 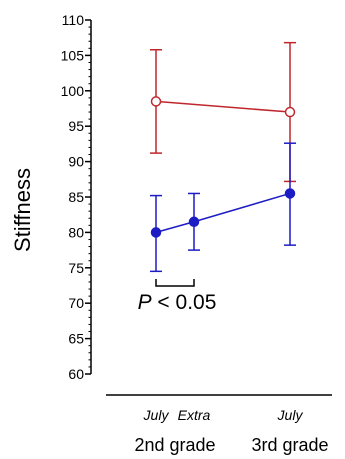 What do you see at coordinates (73, 20) in the screenshot?
I see `y-tick-label: 110` at bounding box center [73, 20].